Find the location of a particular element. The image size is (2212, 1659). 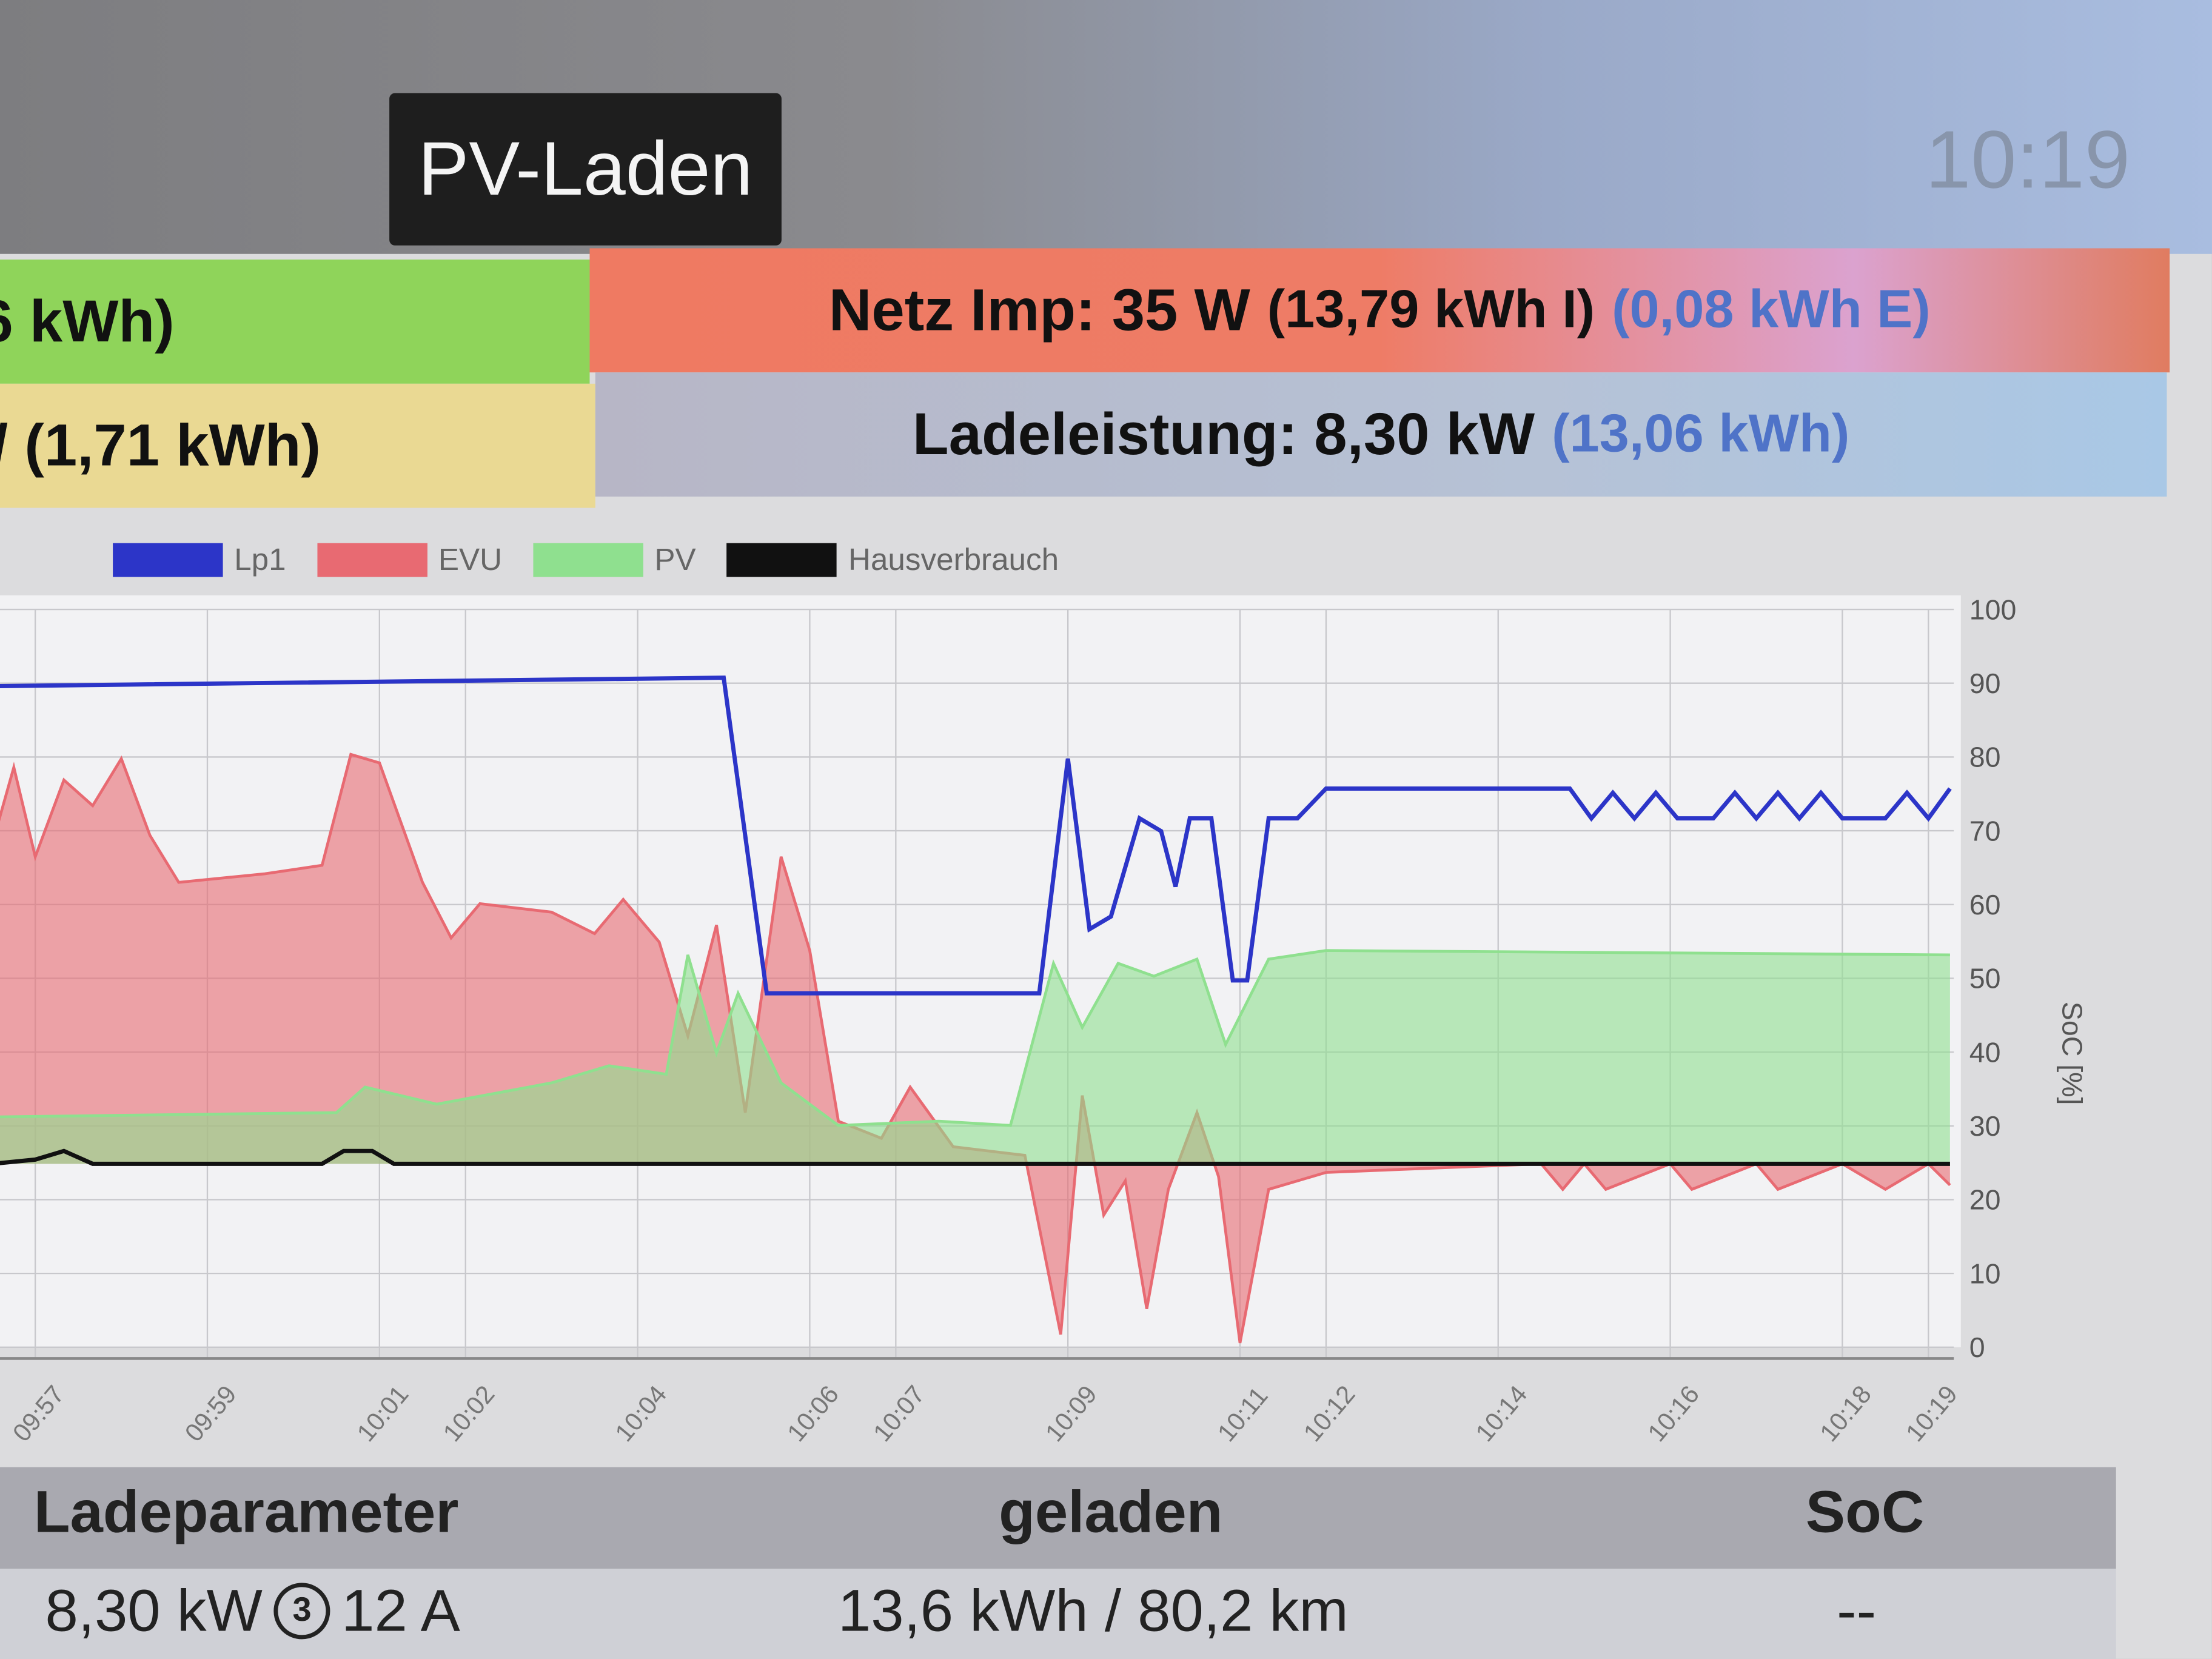

cell-ladeparameter: 8,30 kW 3 12 A is located at coordinates (252, 1611).